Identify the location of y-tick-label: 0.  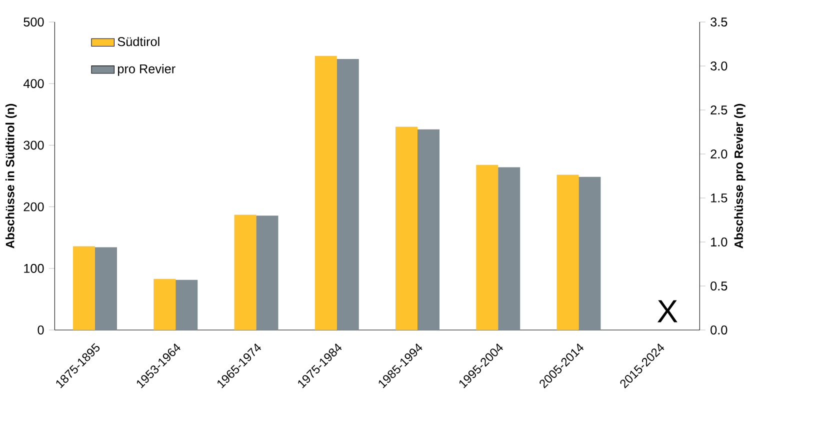
(41, 330).